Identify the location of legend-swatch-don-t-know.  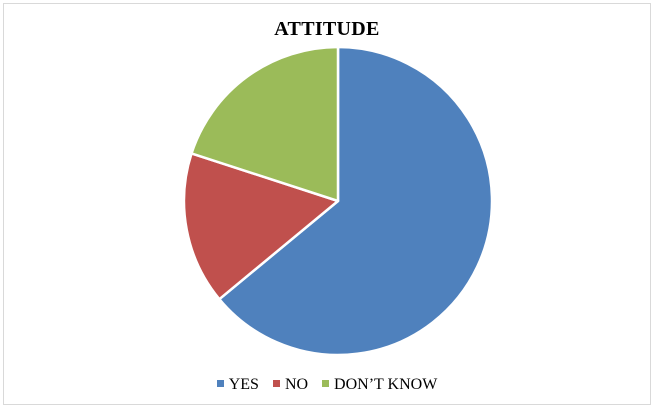
(326, 383).